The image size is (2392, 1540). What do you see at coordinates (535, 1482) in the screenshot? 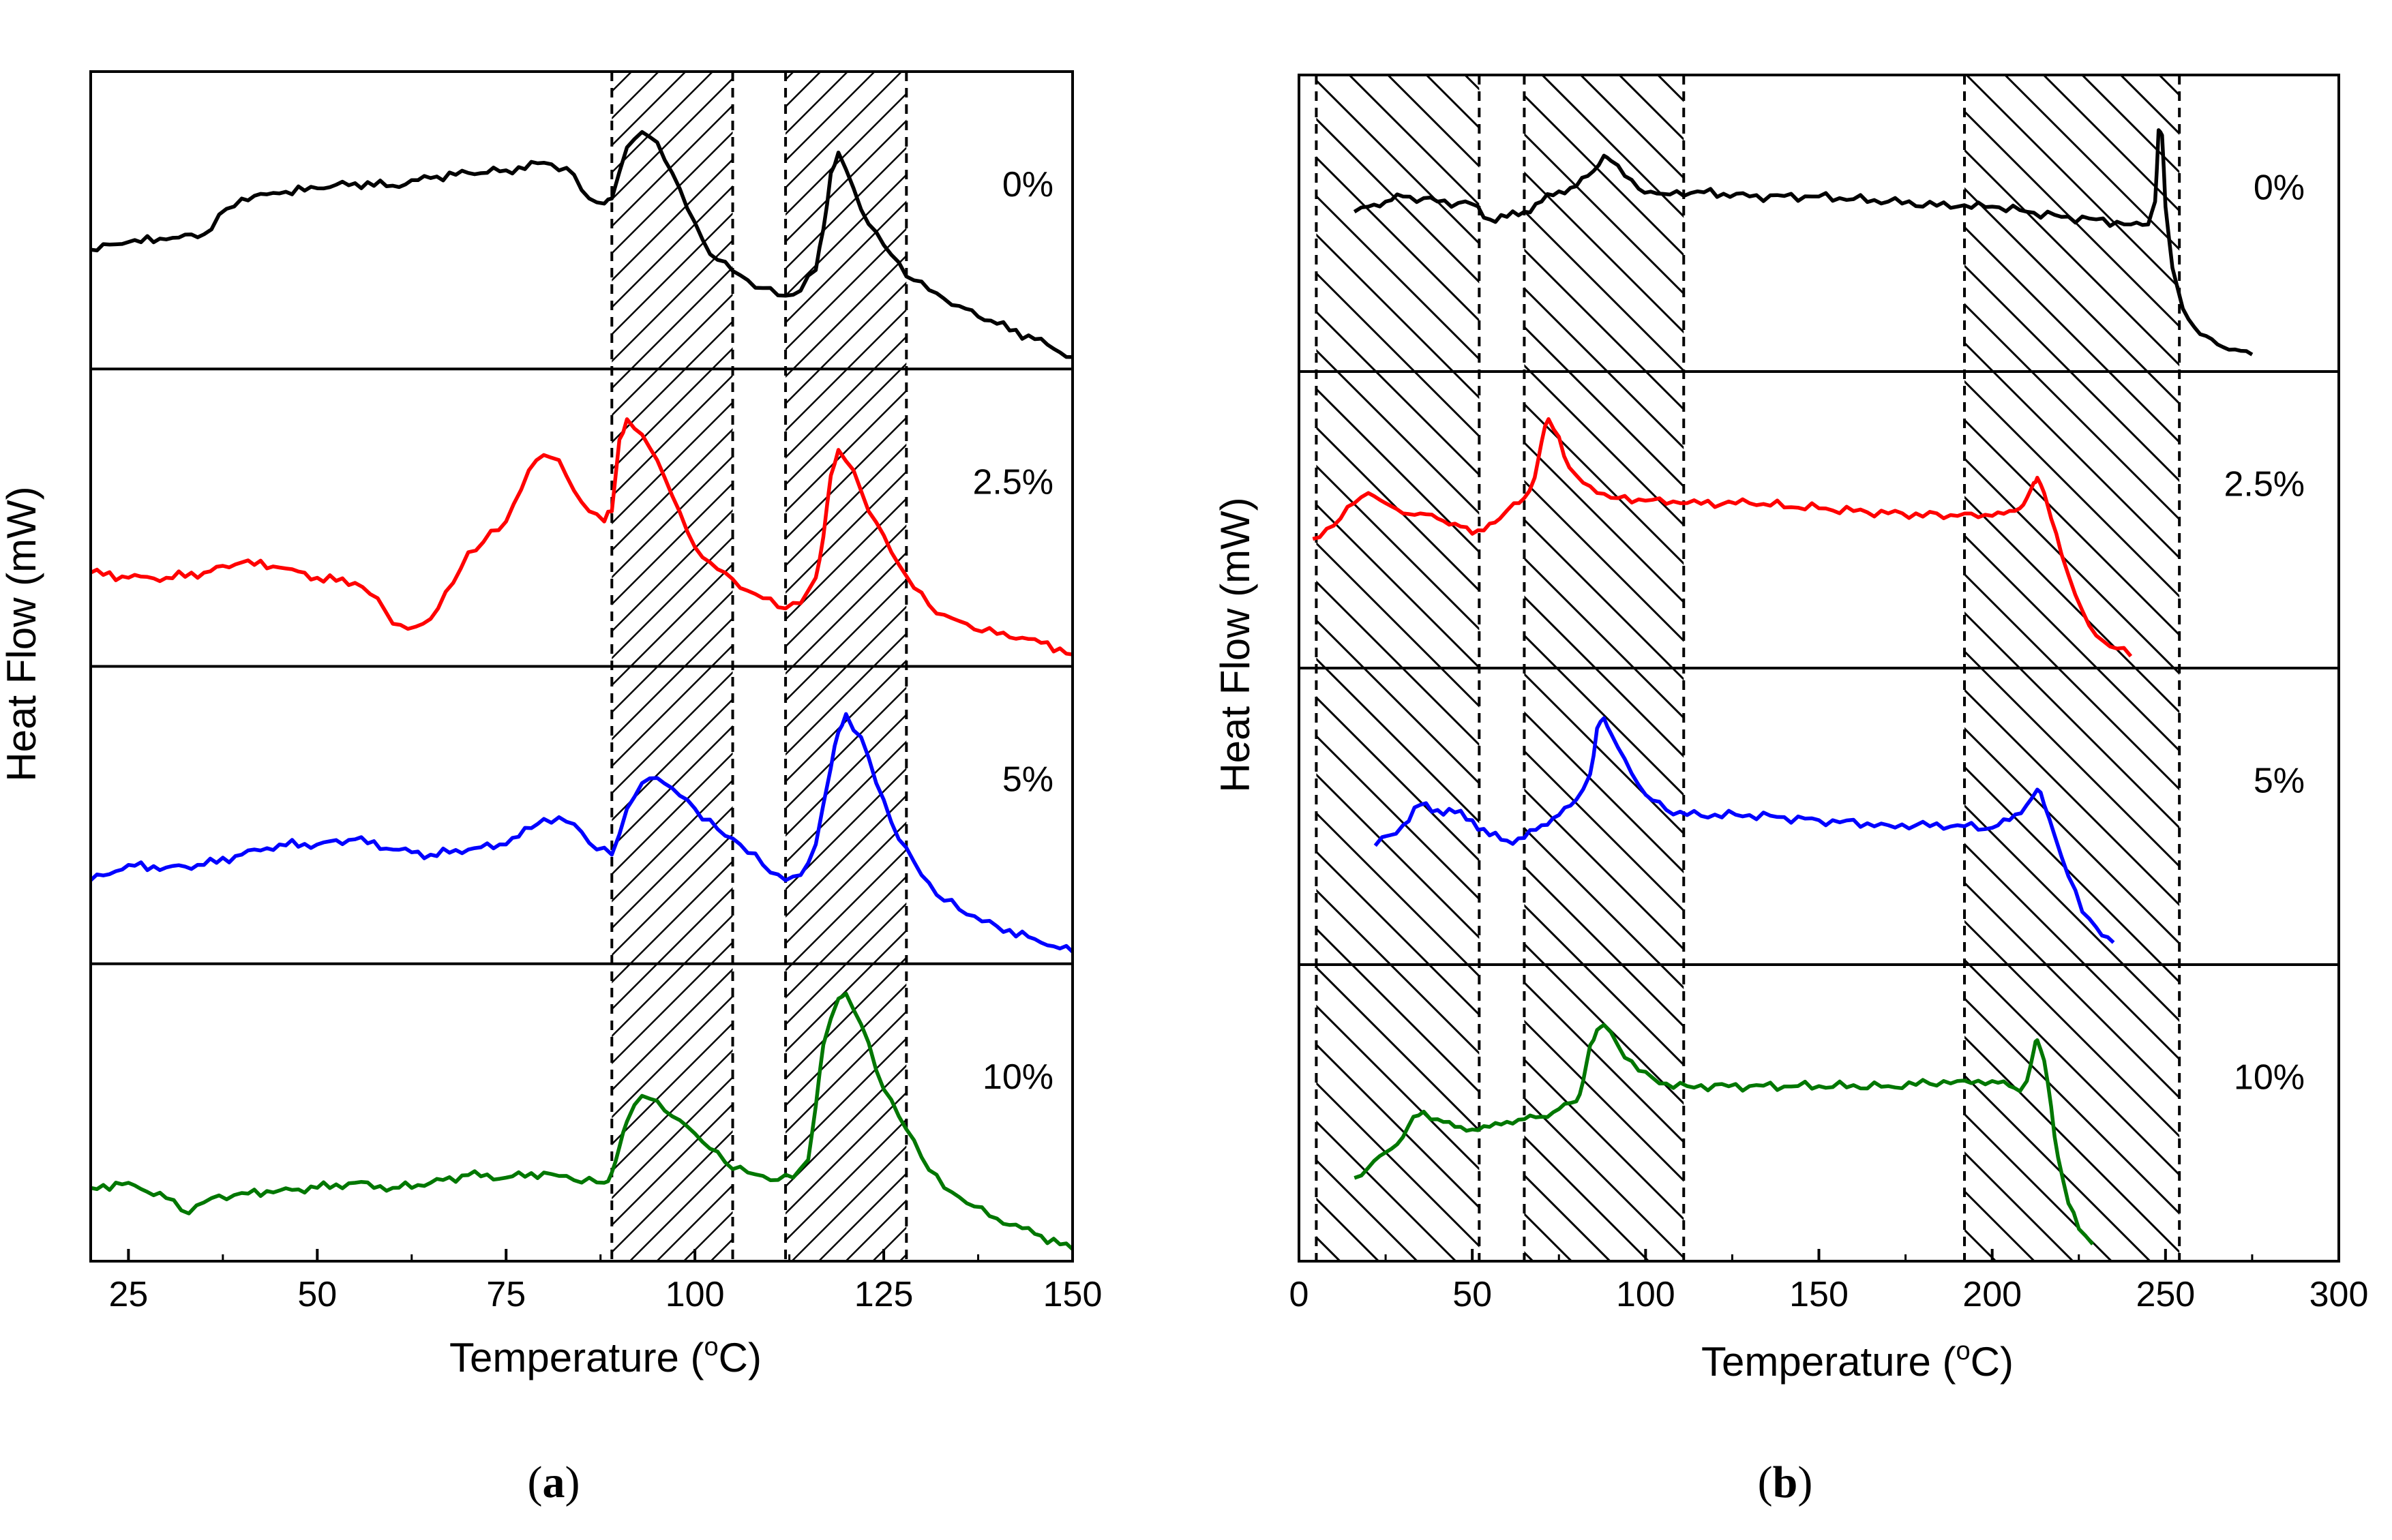
I see `panel-a-label-open: (` at bounding box center [535, 1482].